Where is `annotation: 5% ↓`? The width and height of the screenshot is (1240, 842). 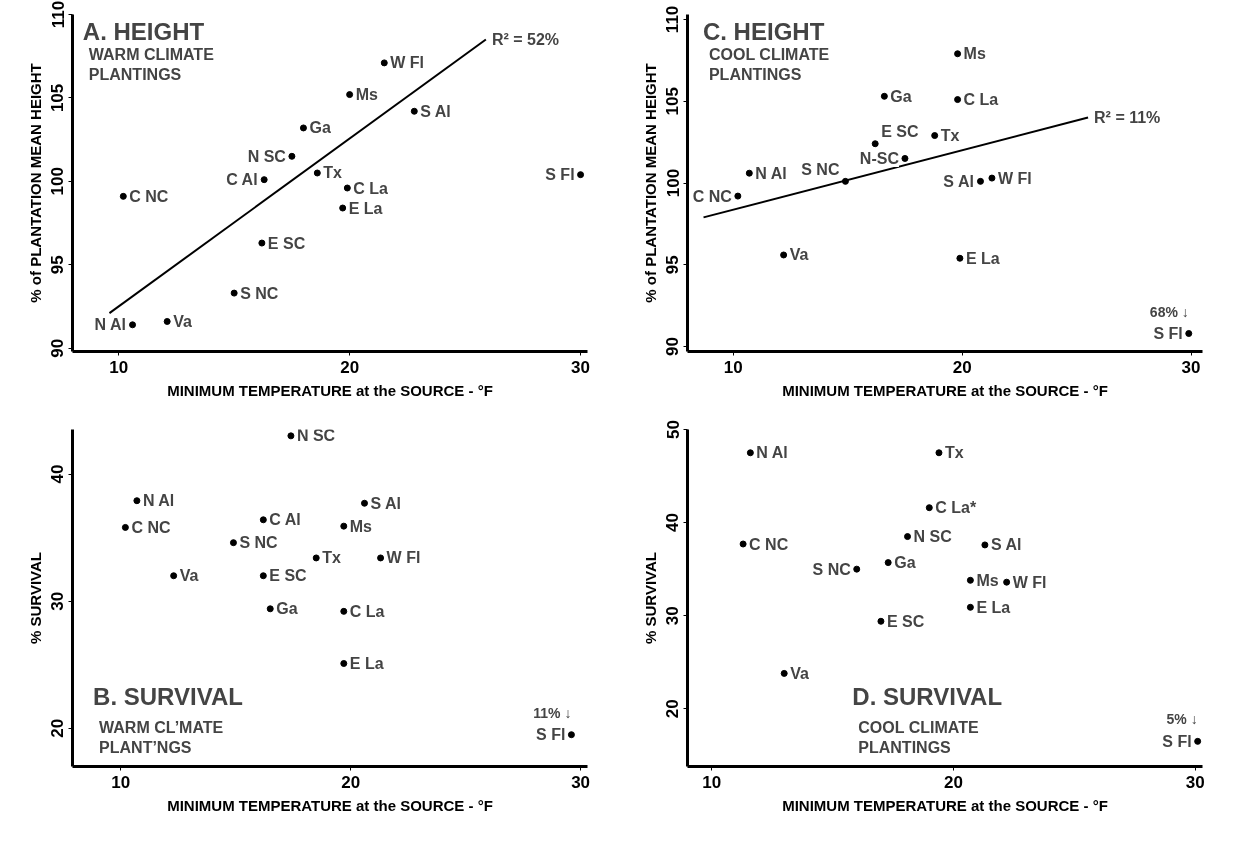 annotation: 5% ↓ is located at coordinates (1182, 719).